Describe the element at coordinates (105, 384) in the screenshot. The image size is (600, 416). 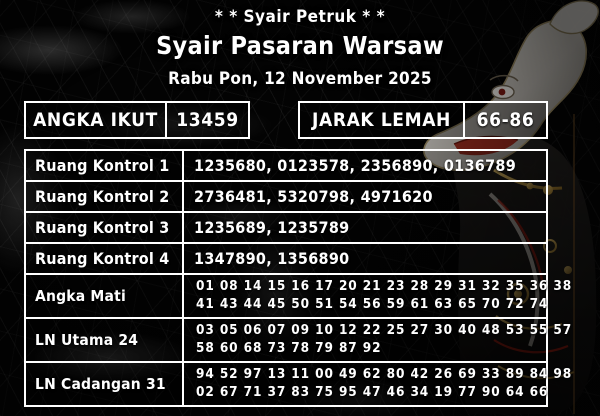
I see `row-label: LN Cadangan 31` at that location.